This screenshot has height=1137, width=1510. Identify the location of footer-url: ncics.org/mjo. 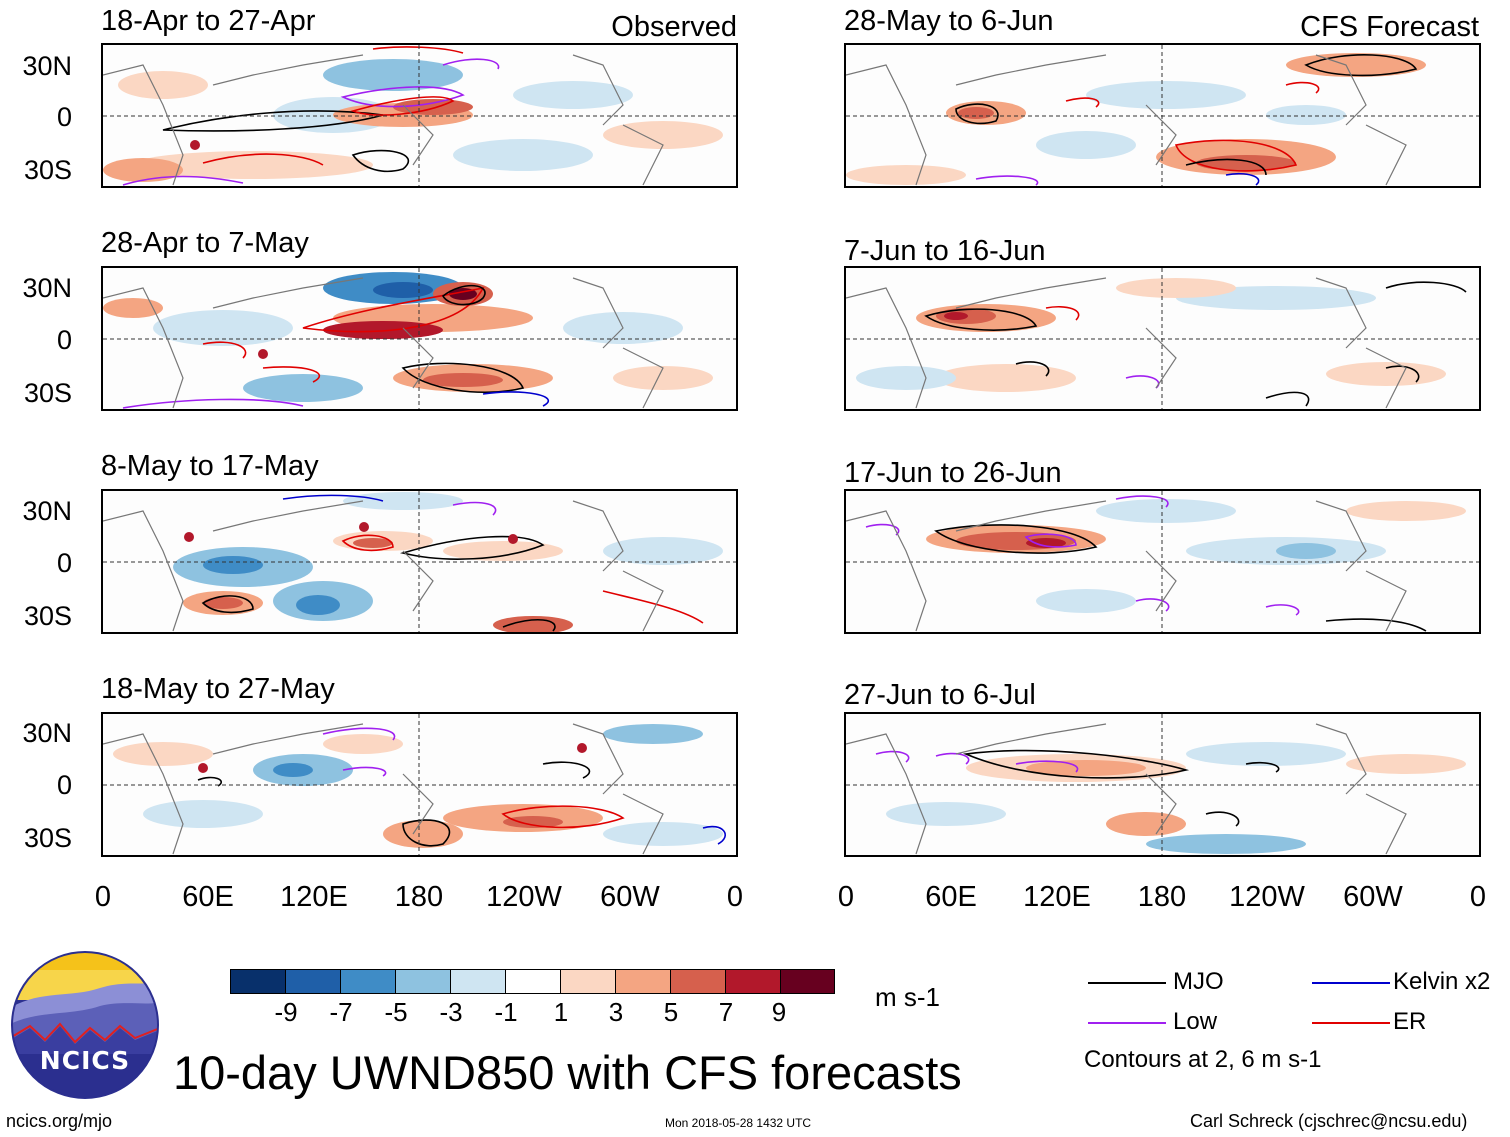
(59, 1121).